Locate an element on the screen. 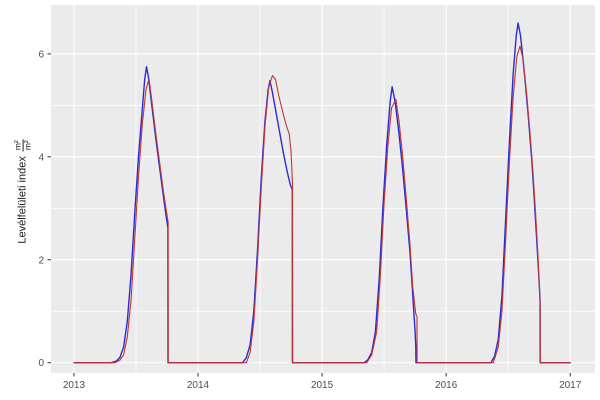 This screenshot has width=600, height=400. y-axis-label-fraction: m² m² is located at coordinates (23, 145).